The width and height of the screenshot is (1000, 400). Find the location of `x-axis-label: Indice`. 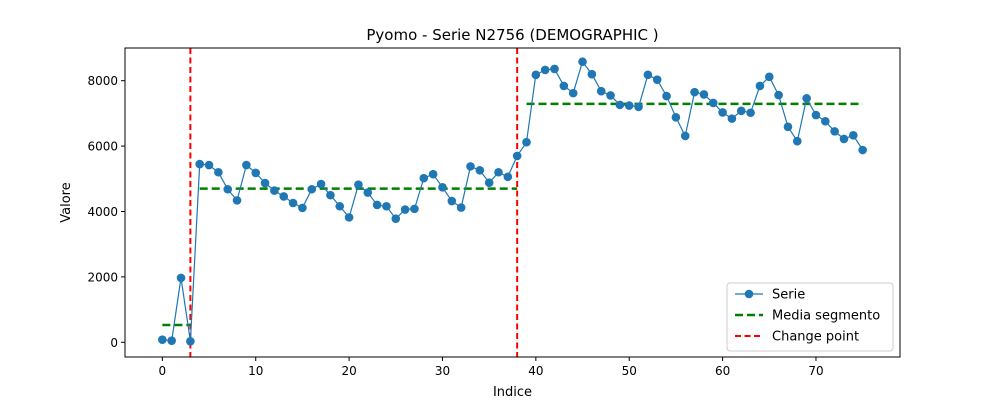

x-axis-label: Indice is located at coordinates (512, 392).